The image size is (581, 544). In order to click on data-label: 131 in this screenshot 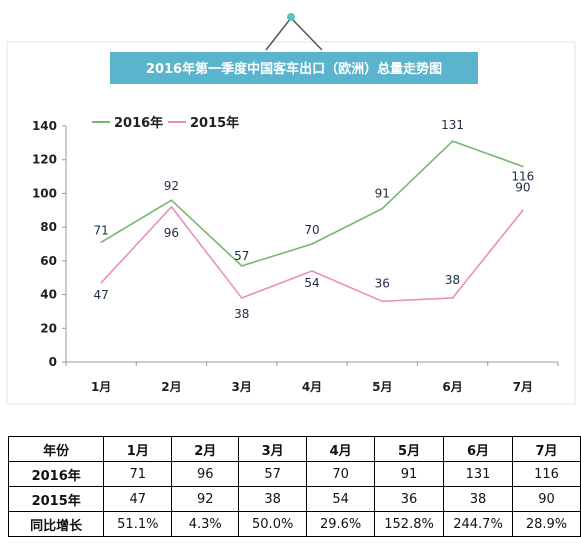, I will do `click(452, 125)`.